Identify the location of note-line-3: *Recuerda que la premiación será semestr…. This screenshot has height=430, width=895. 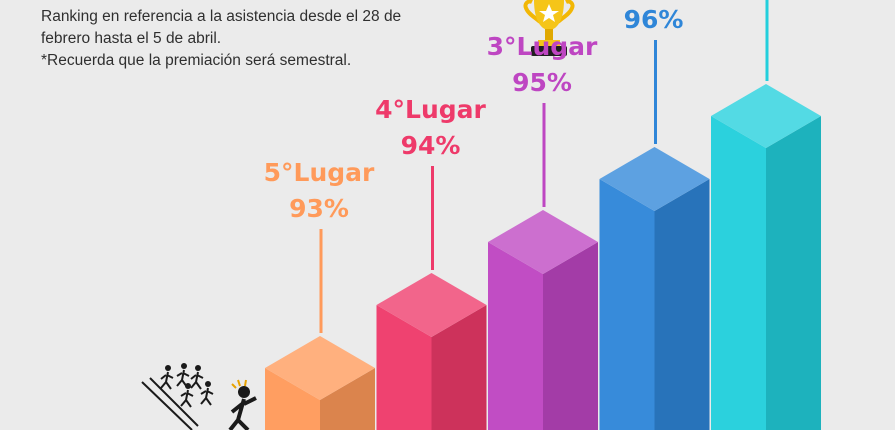
(196, 60).